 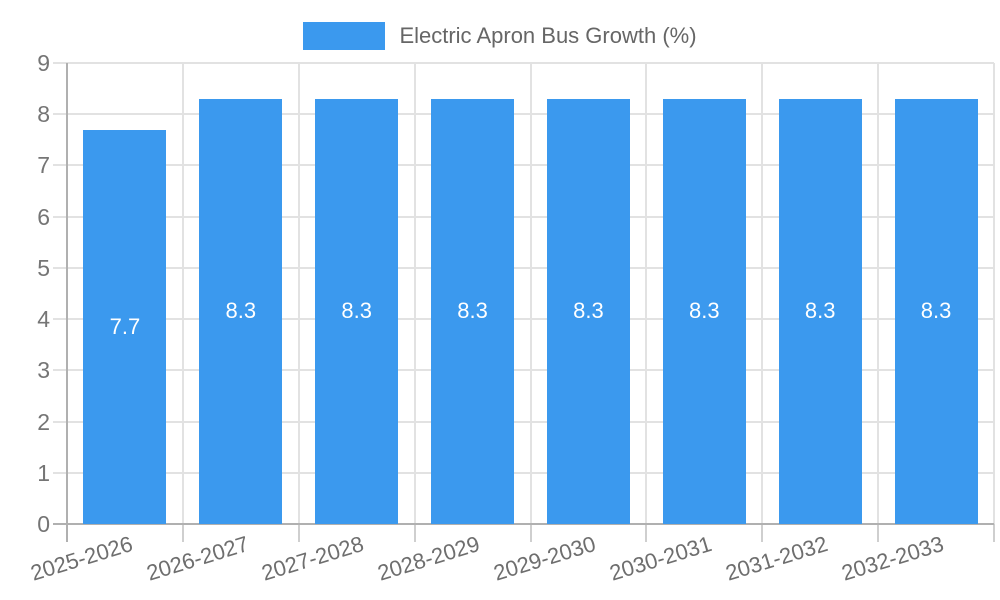 I want to click on legend-label: Electric Apron Bus Growth (%), so click(x=548, y=35).